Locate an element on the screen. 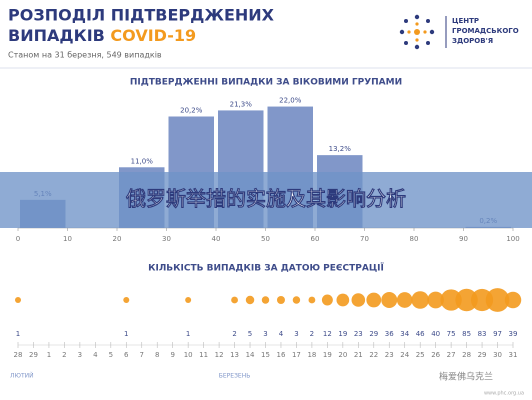 This screenshot has width=532, height=400. x-tick-label: 90 is located at coordinates (463, 239).